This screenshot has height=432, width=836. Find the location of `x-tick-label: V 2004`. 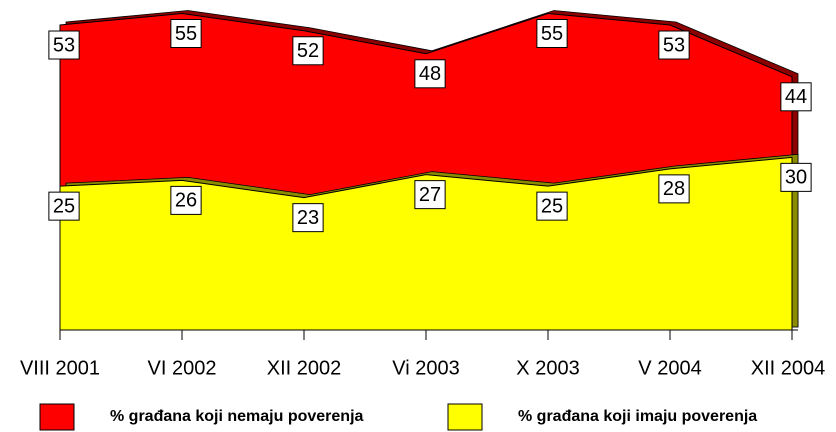

x-tick-label: V 2004 is located at coordinates (669, 368).